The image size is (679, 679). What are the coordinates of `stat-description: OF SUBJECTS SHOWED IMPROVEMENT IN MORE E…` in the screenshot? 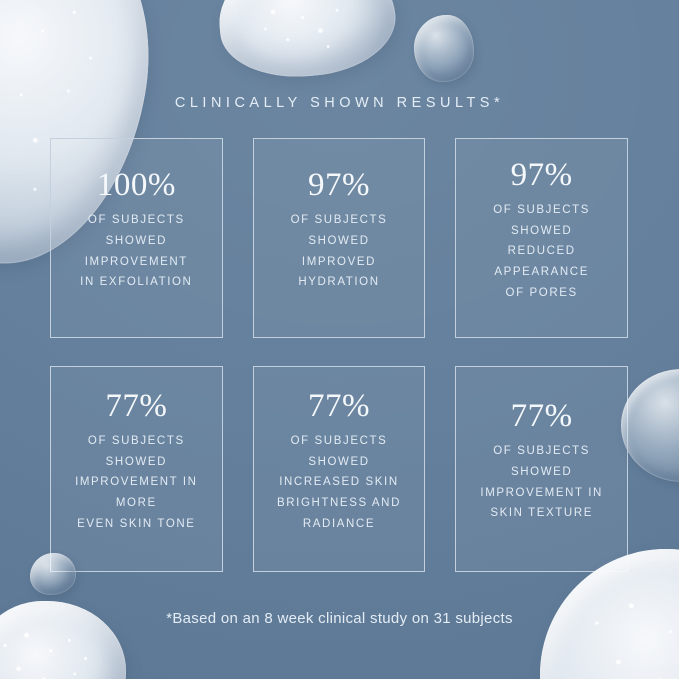 It's located at (136, 482).